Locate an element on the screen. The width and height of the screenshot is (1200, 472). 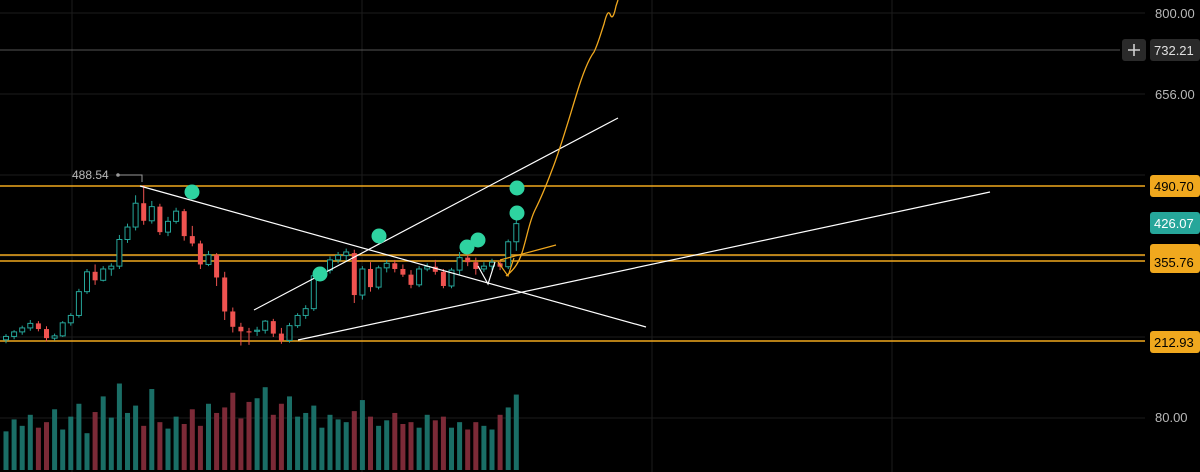
high-annotation: 488.54 is located at coordinates (107, 175).